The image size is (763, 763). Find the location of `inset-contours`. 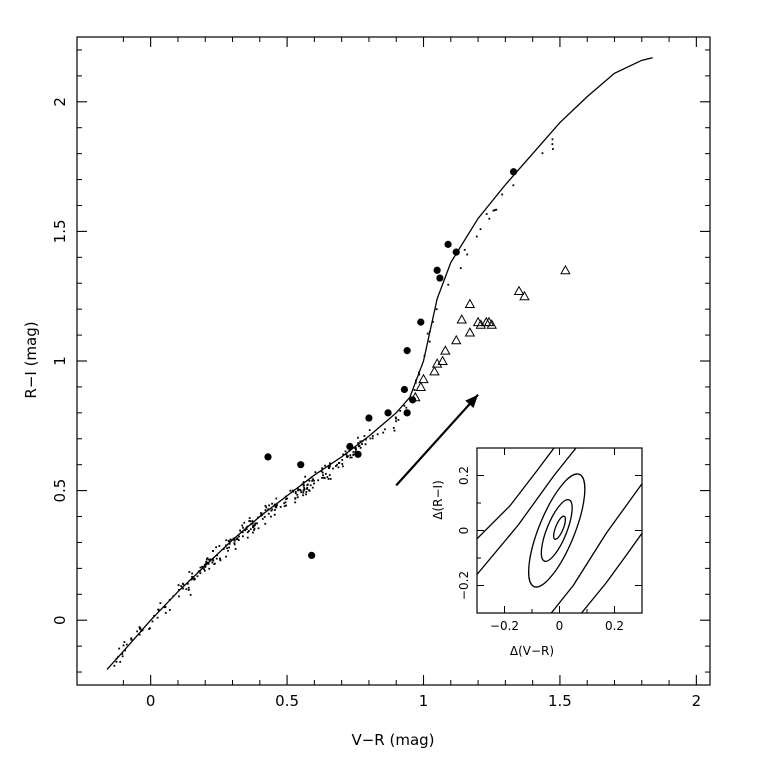

inset-contours is located at coordinates (559, 530).